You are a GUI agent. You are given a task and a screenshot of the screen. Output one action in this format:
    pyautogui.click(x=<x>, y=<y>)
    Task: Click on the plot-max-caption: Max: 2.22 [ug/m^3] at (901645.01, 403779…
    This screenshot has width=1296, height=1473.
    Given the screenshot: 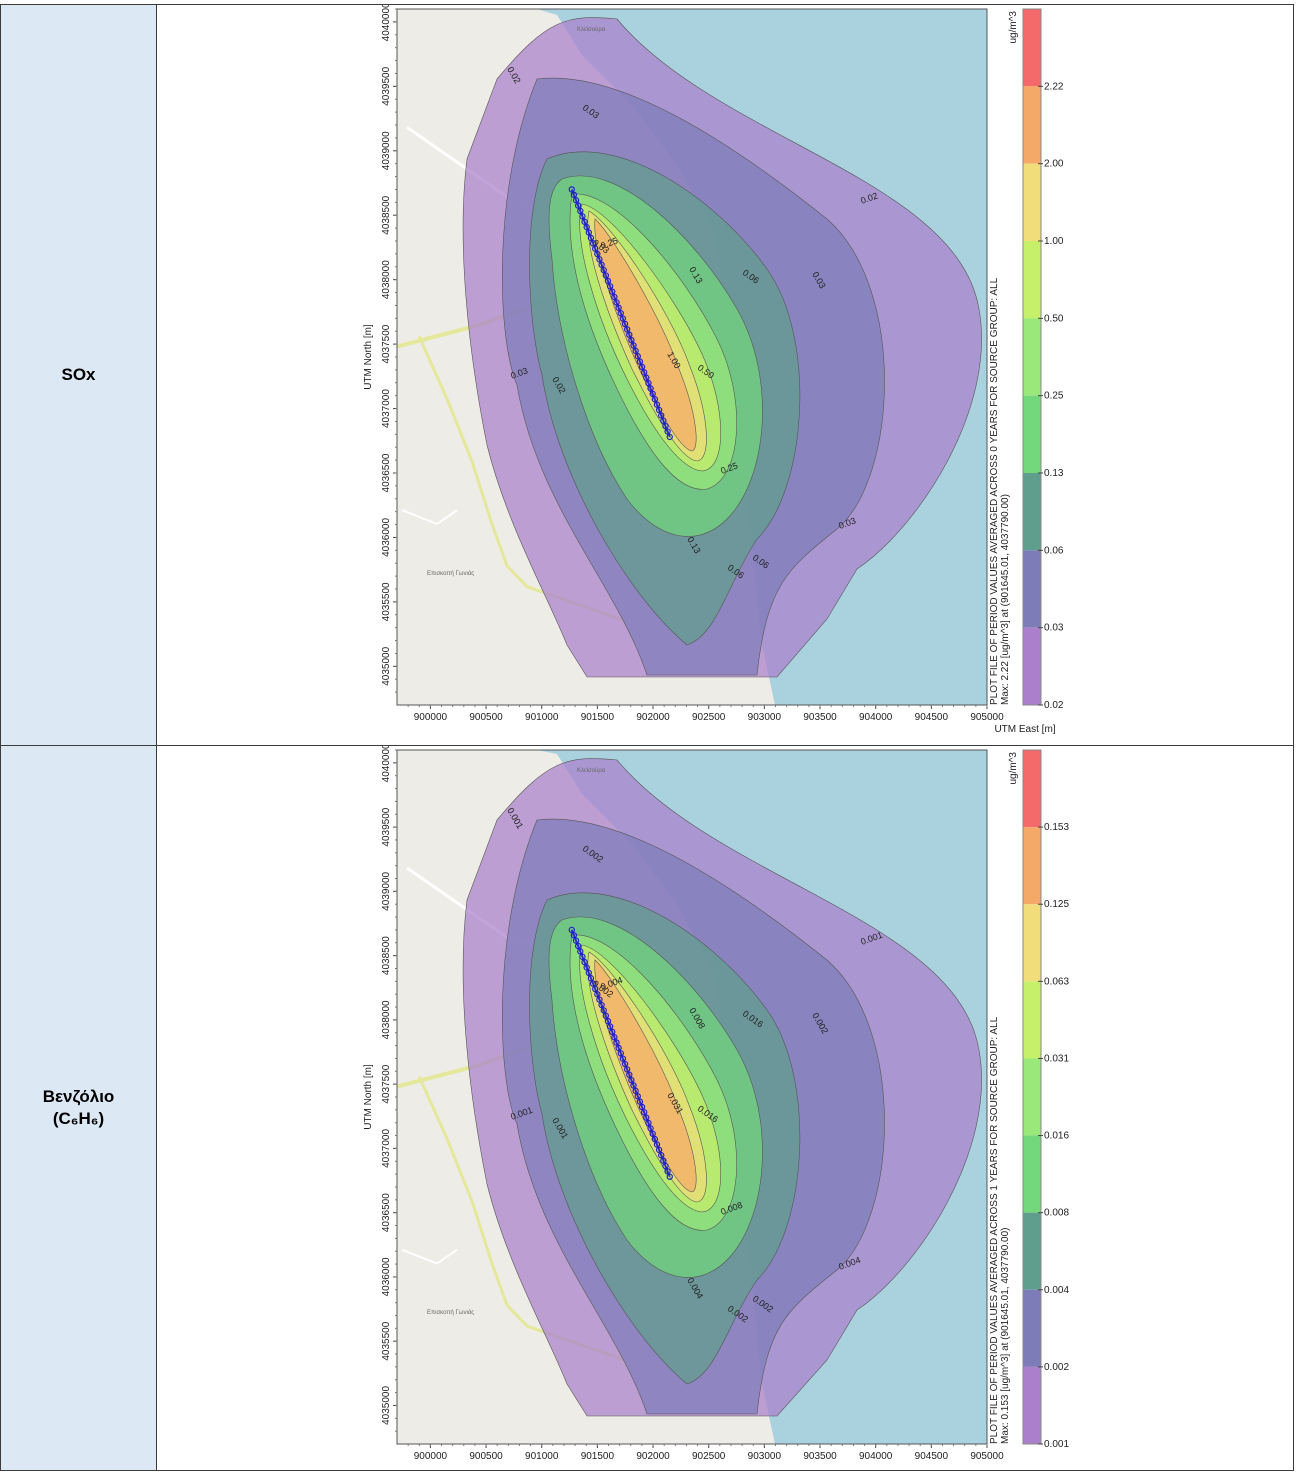 What is the action you would take?
    pyautogui.click(x=1005, y=599)
    